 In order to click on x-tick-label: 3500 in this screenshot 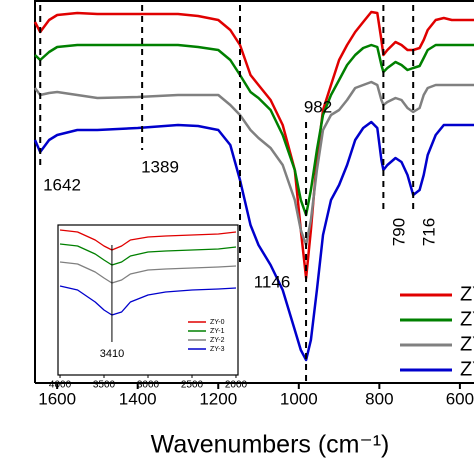, I will do `click(104, 385)`.